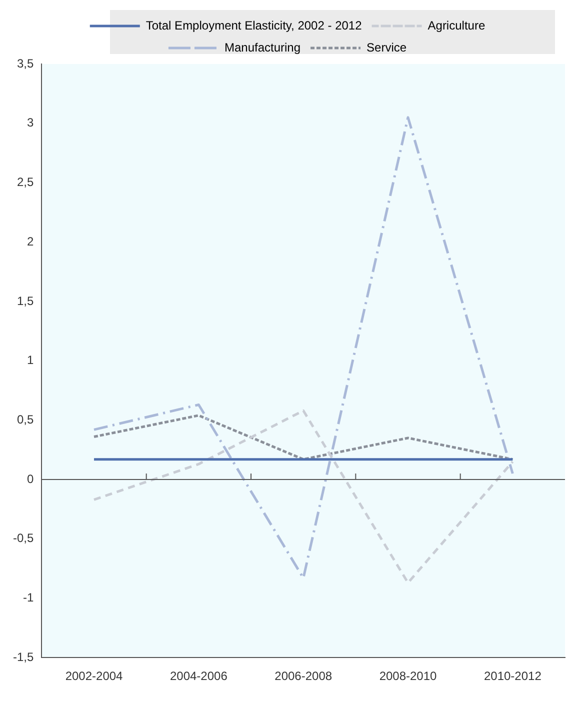 Image resolution: width=573 pixels, height=706 pixels. I want to click on y-tick-label: 3,5, so click(25, 63).